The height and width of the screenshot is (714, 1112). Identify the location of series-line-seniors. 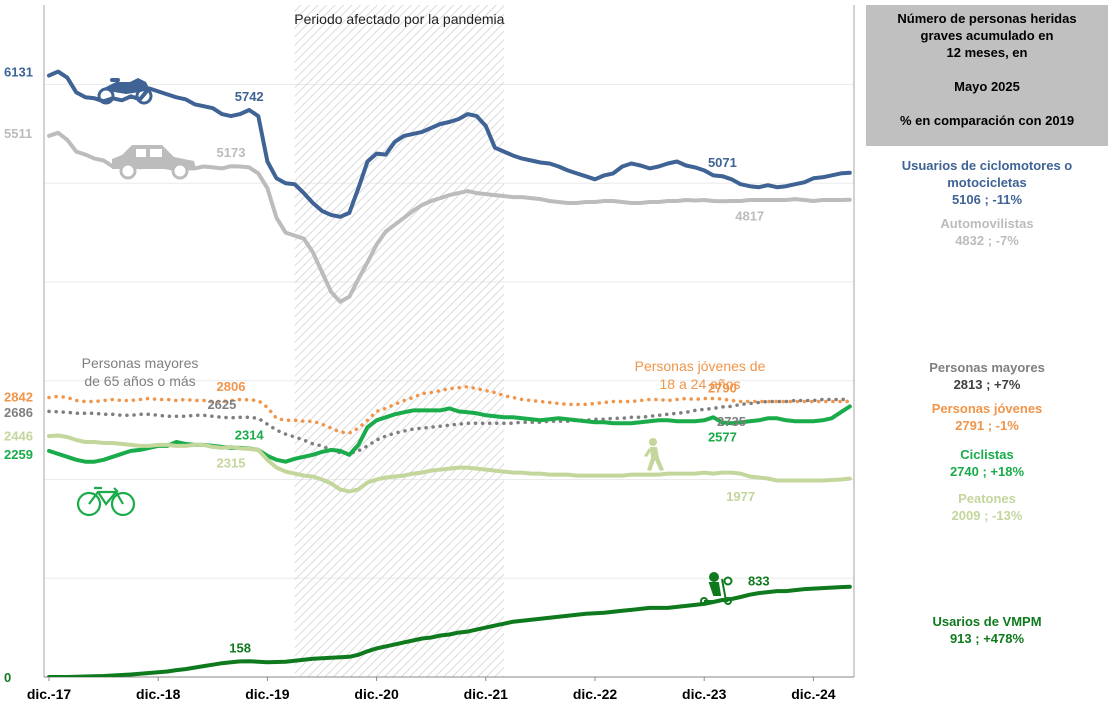
(449, 426).